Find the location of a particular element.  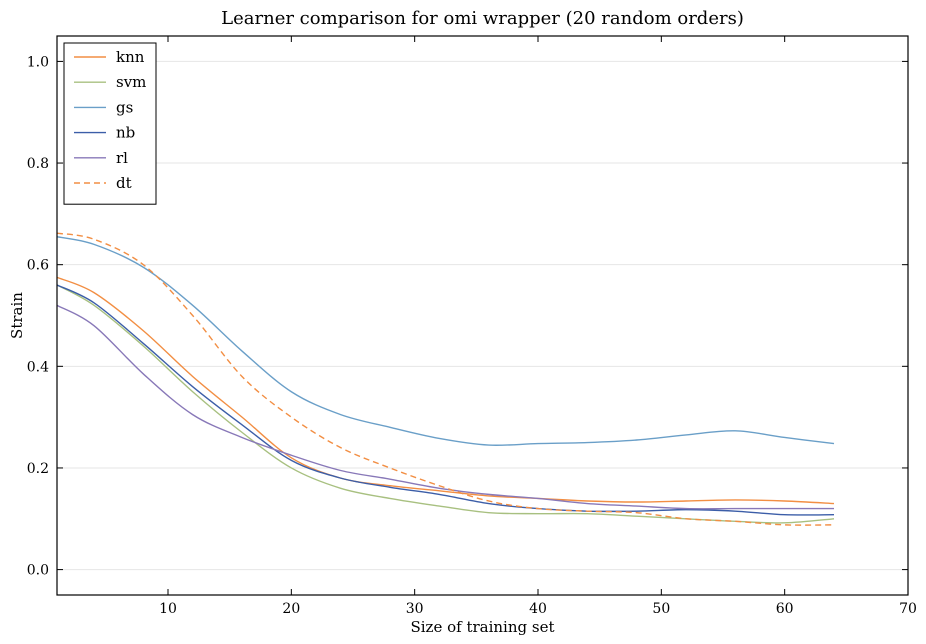

x-axis-tick-labels: 10 20 30 40 50 60 70 is located at coordinates (538, 609).